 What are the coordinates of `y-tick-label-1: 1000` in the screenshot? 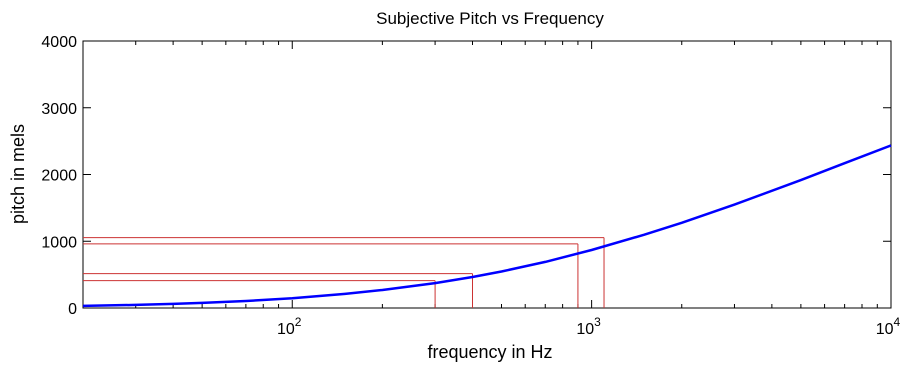 It's located at (59, 242).